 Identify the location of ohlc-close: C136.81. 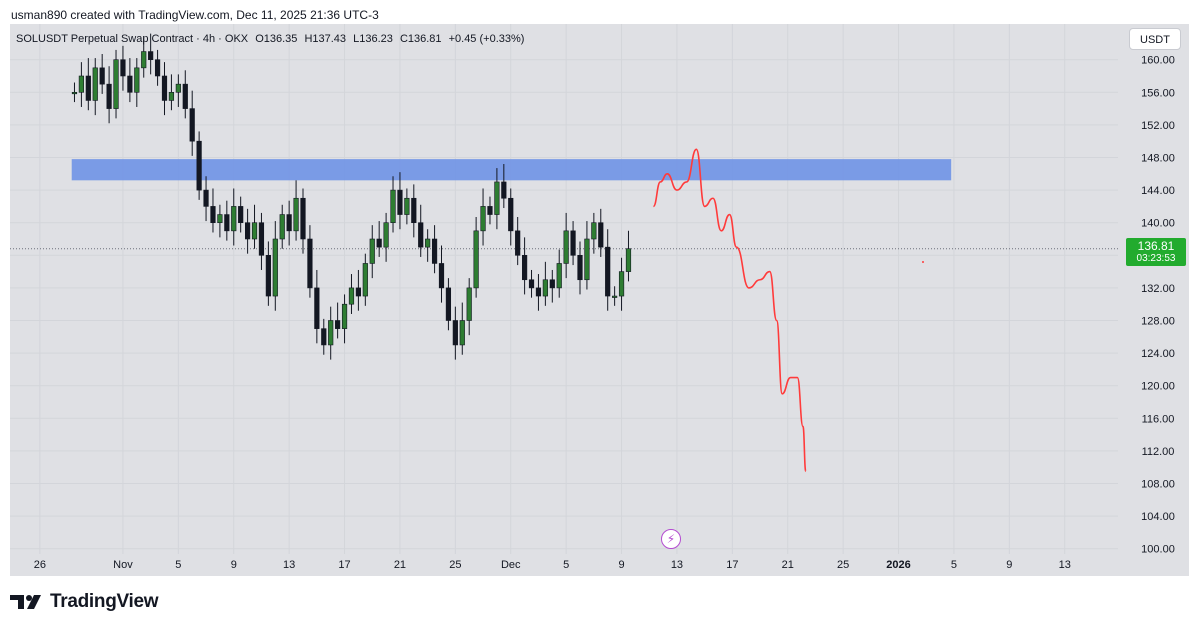
(420, 39).